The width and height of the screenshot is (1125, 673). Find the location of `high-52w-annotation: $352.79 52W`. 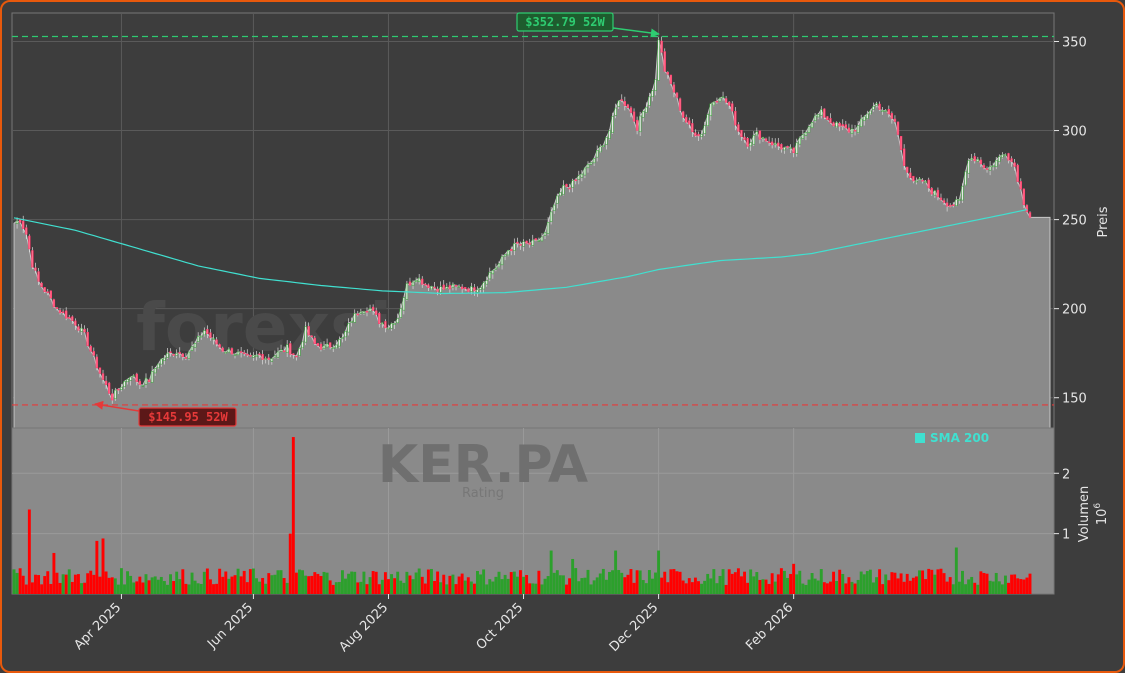

high-52w-annotation: $352.79 52W is located at coordinates (588, 25).